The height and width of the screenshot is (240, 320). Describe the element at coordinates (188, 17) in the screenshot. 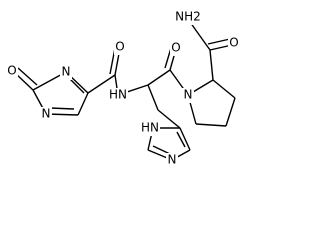

I see `atom-label: NH2` at that location.